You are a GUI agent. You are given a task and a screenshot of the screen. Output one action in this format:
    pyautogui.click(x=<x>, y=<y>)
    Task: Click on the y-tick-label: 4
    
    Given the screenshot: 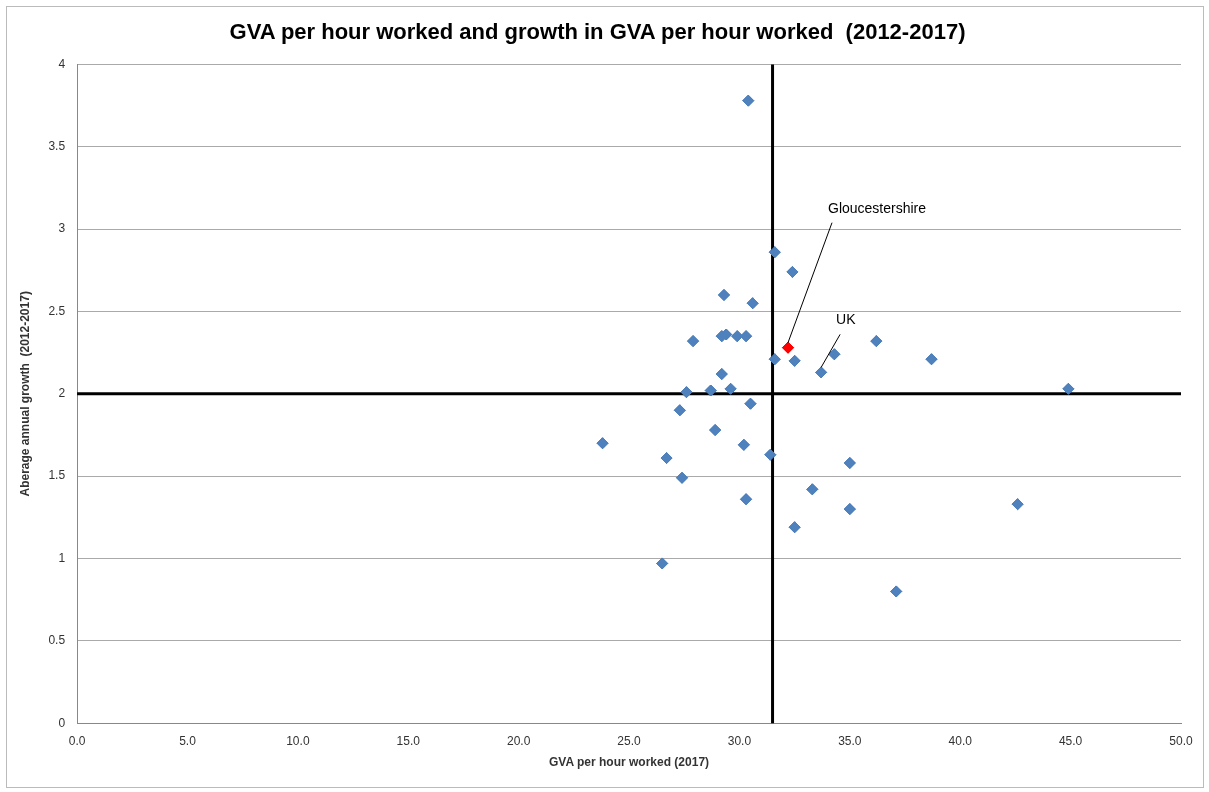 What is the action you would take?
    pyautogui.click(x=62, y=63)
    